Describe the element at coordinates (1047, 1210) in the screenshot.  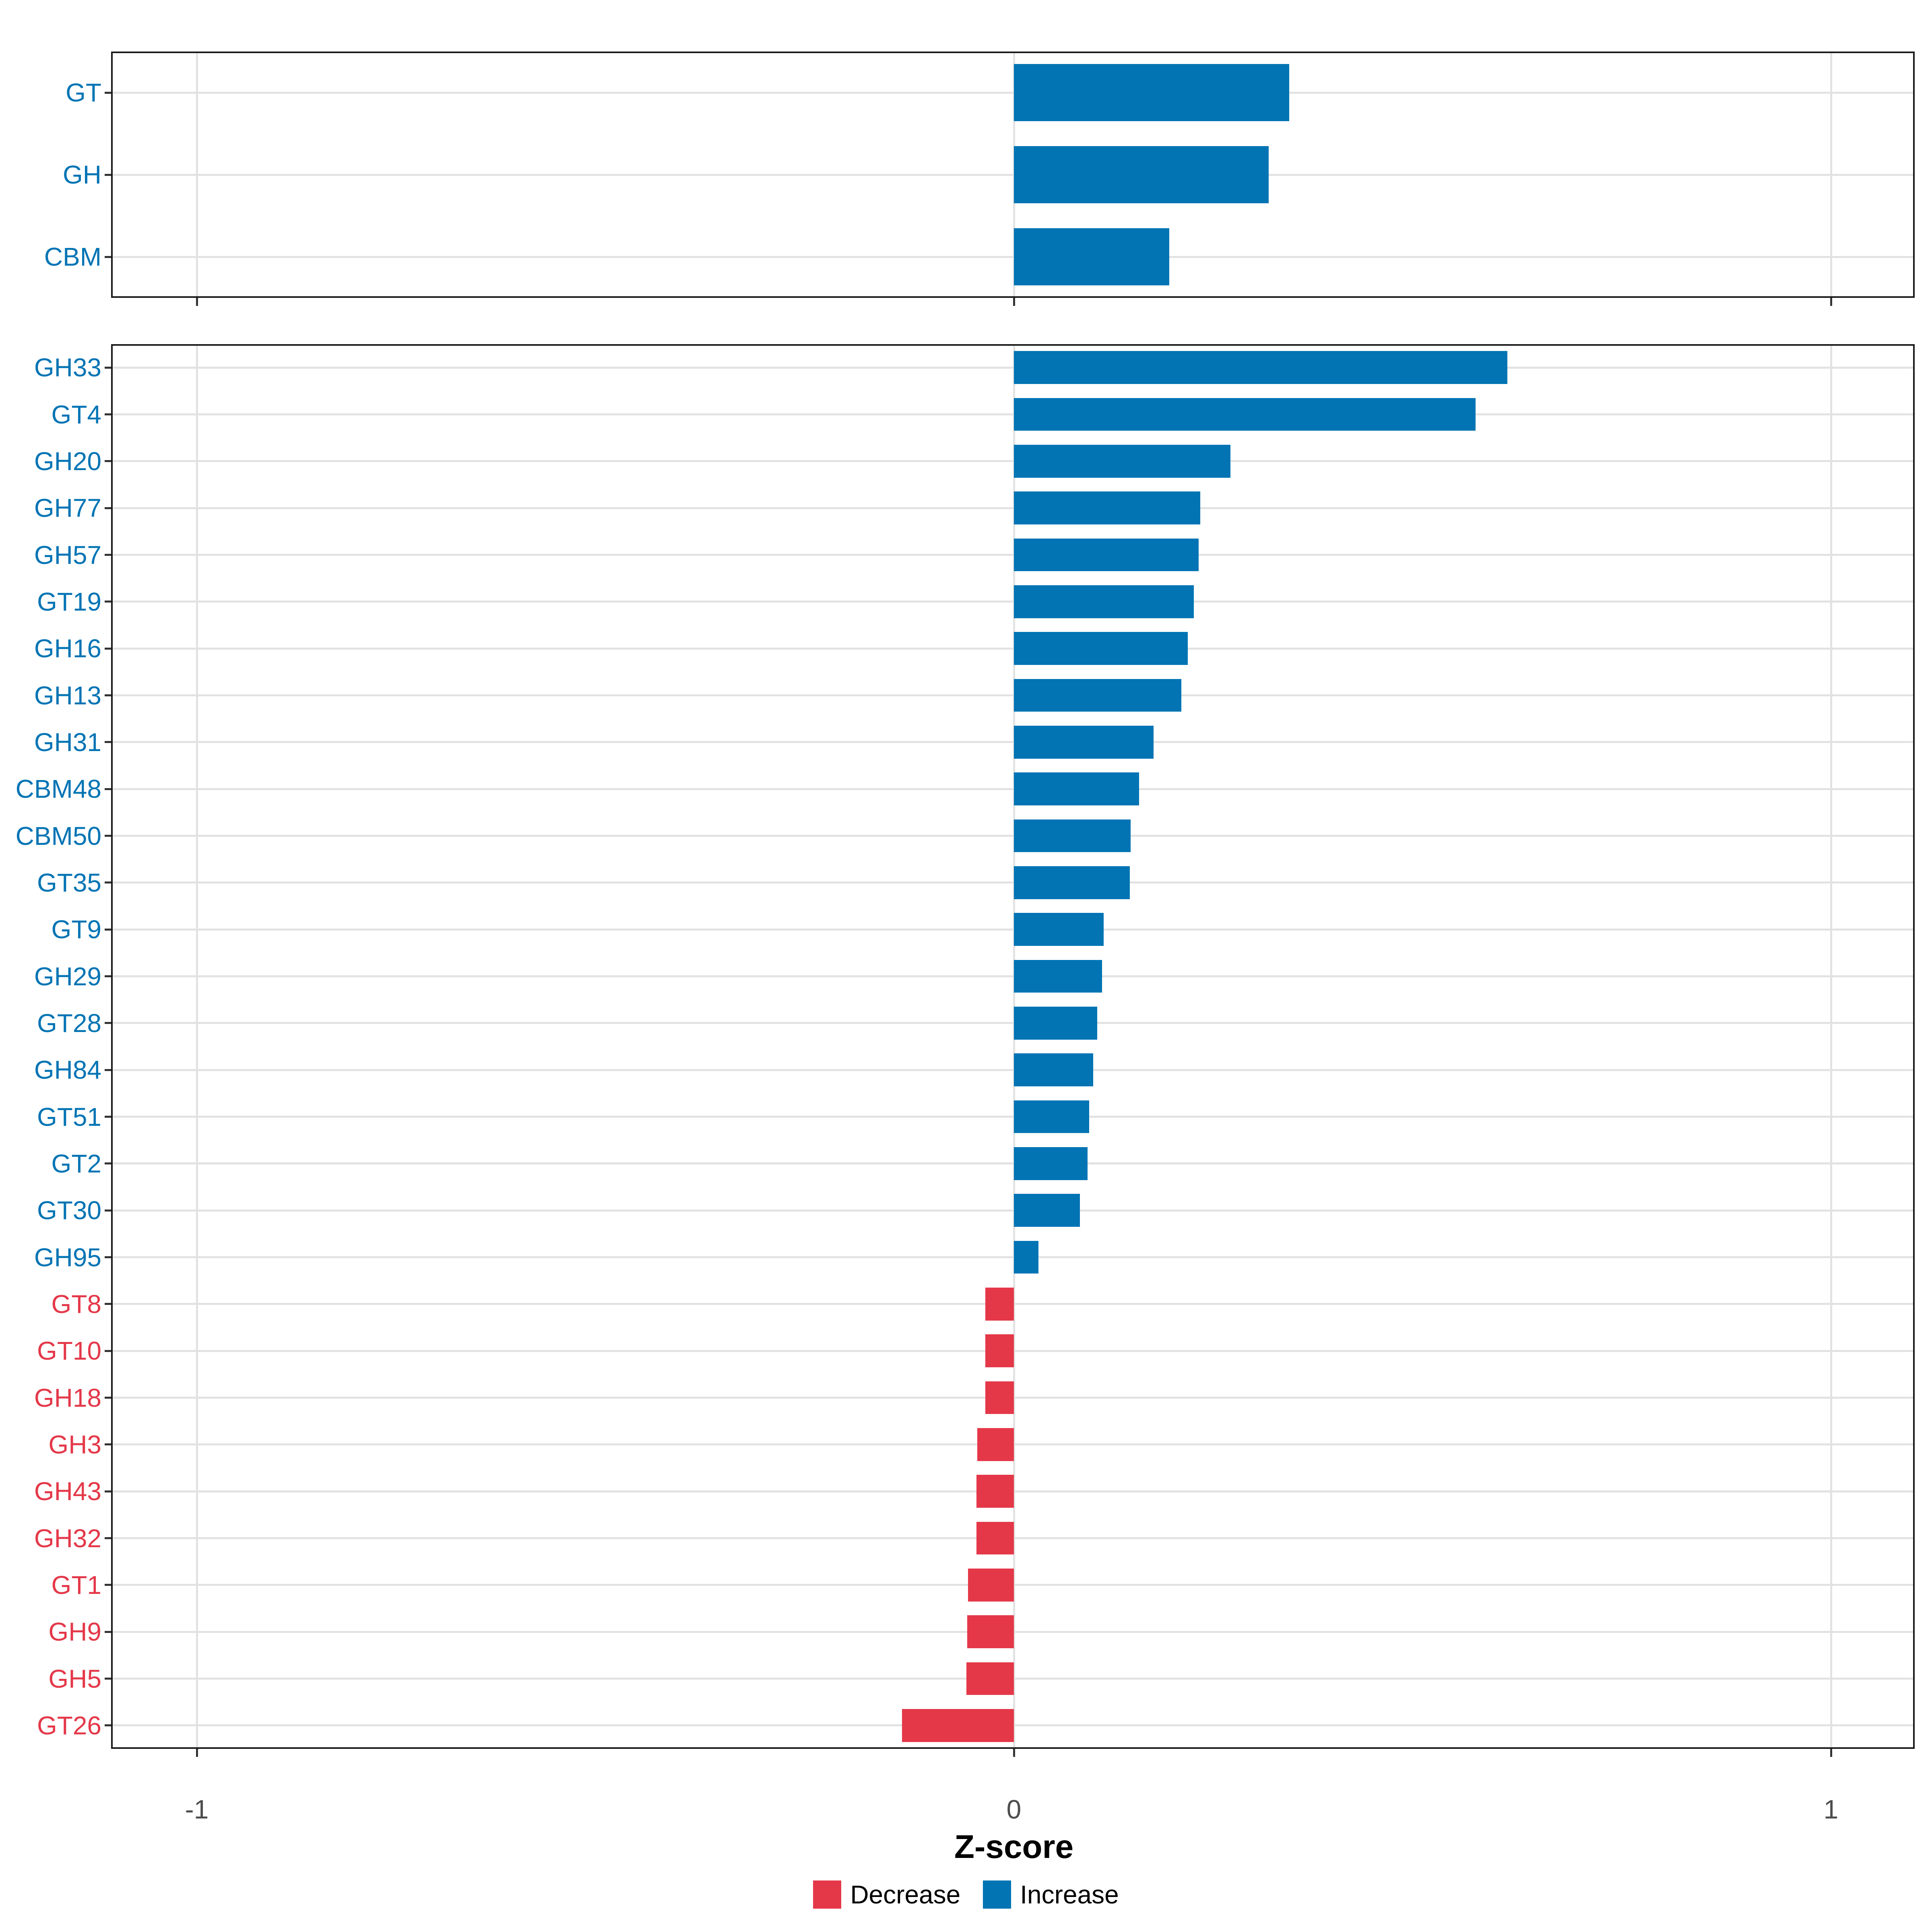
I see `bar-GT30` at that location.